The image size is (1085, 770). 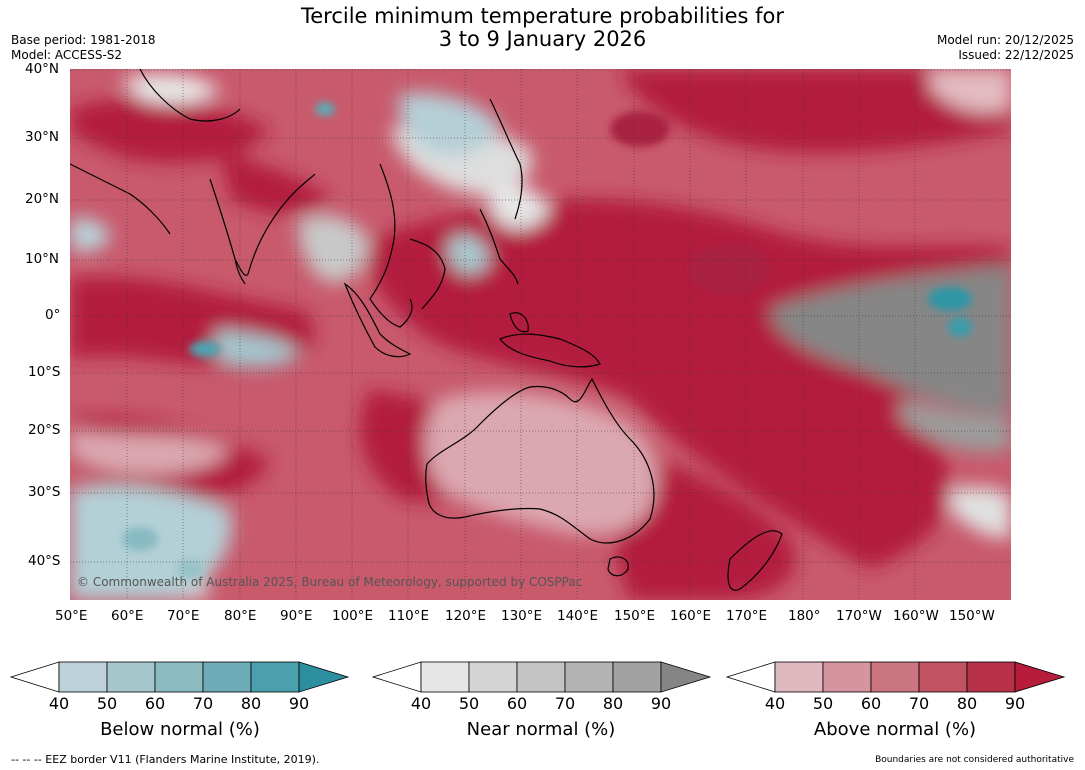 What do you see at coordinates (661, 703) in the screenshot?
I see `cb-near-tick: 90` at bounding box center [661, 703].